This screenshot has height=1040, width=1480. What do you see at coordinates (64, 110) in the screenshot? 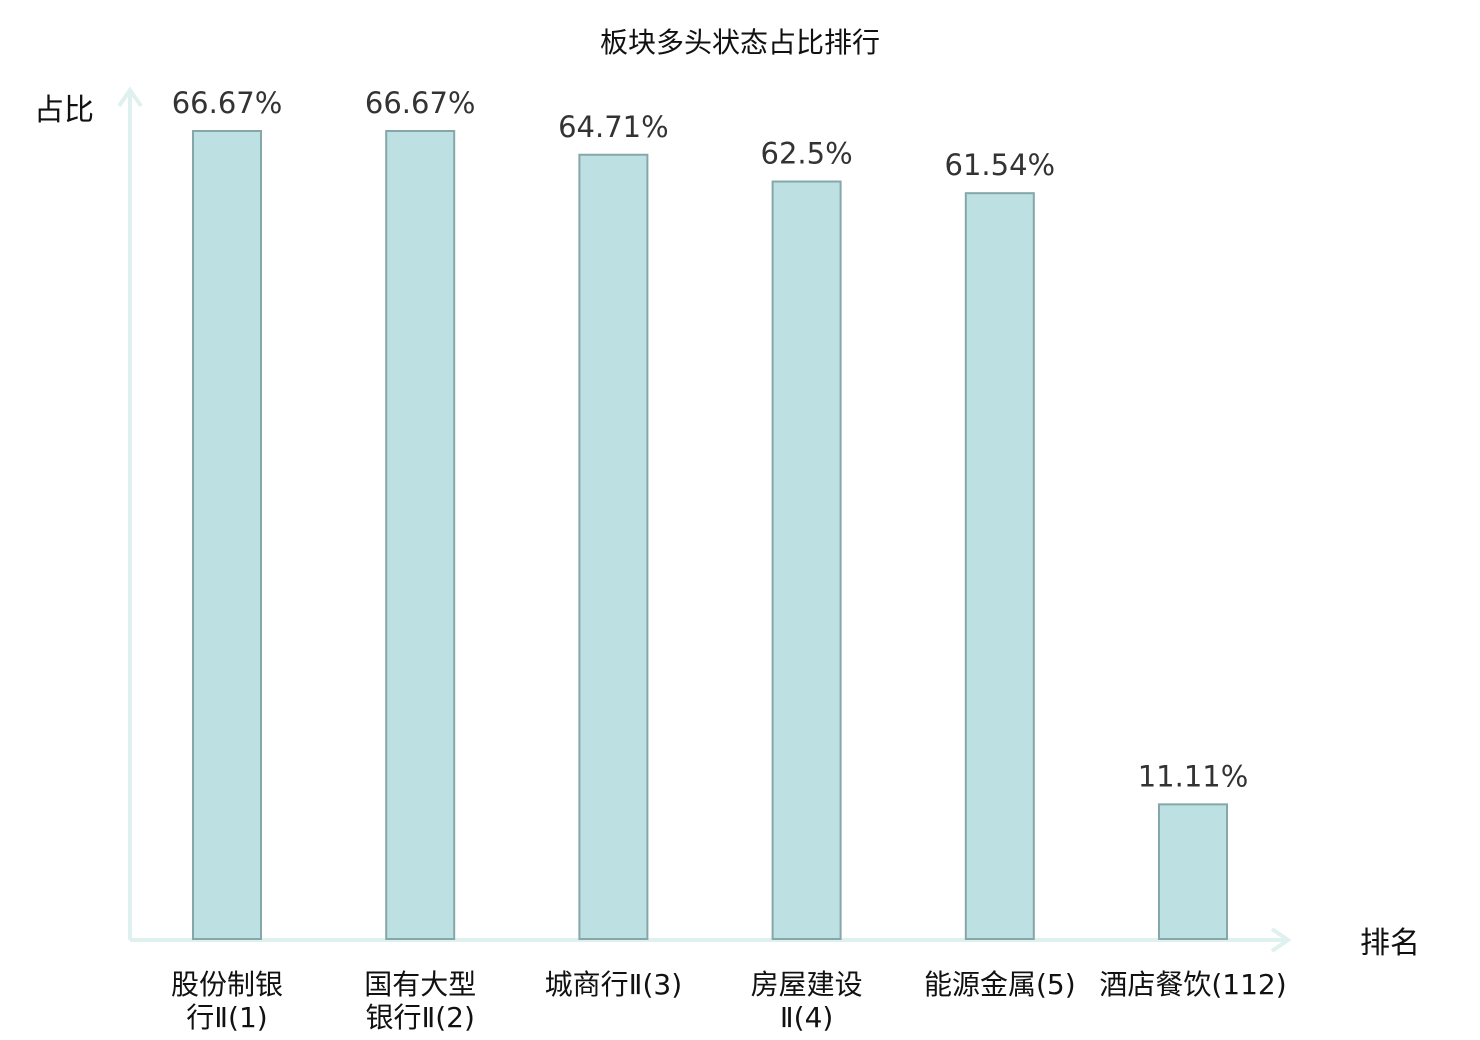
I see `y-axis-label: 占比` at bounding box center [64, 110].